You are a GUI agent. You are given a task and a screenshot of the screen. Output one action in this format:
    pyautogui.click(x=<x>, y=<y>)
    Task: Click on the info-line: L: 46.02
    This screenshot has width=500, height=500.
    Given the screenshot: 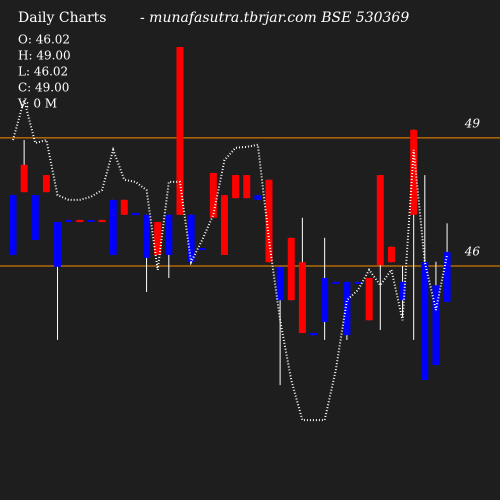 What is the action you would take?
    pyautogui.click(x=43, y=72)
    